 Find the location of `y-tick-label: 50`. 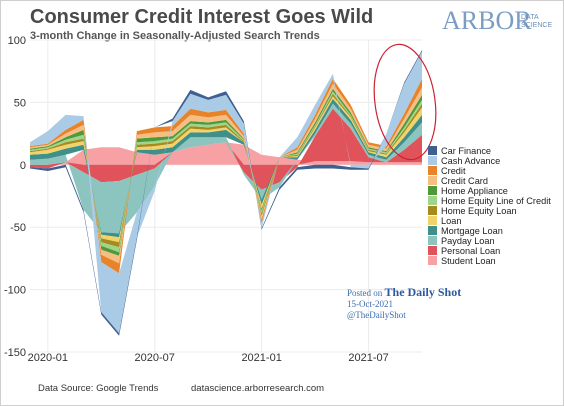

y-tick-label: 50 is located at coordinates (20, 103).